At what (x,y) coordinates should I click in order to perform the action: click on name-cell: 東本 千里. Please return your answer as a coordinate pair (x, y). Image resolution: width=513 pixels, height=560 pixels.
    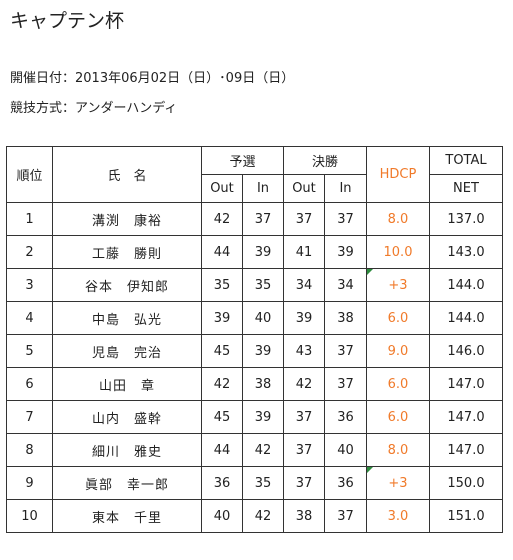
    Looking at the image, I should click on (127, 516).